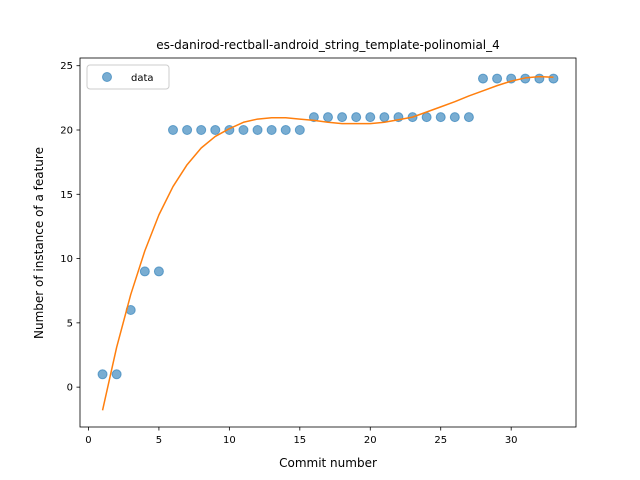 The height and width of the screenshot is (480, 640). I want to click on x-tick-label: 20, so click(370, 440).